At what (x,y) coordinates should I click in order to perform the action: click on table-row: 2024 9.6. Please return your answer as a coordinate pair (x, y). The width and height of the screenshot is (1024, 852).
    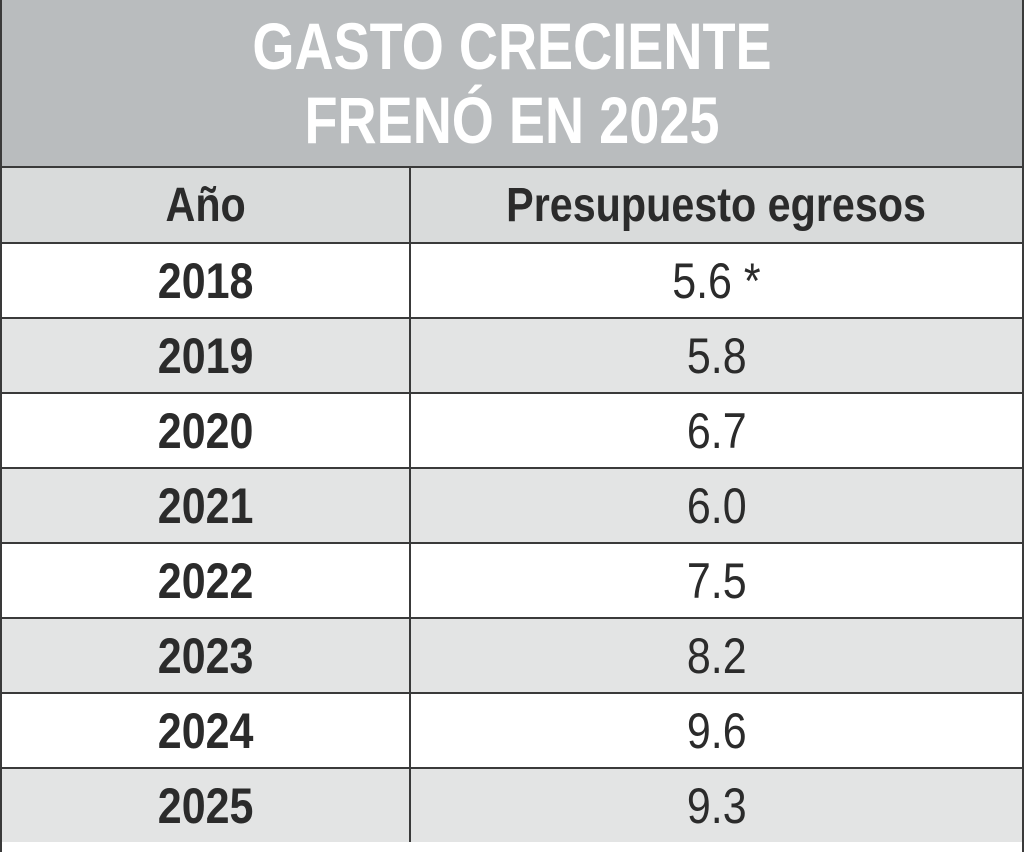
    Looking at the image, I should click on (512, 730).